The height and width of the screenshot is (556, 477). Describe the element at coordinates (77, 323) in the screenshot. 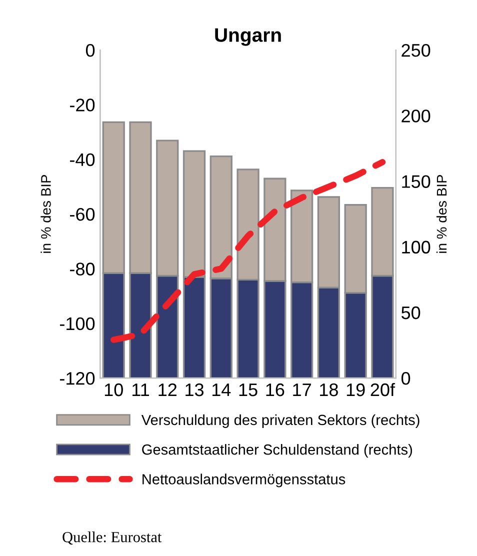

I see `y-tick-label: -100` at that location.